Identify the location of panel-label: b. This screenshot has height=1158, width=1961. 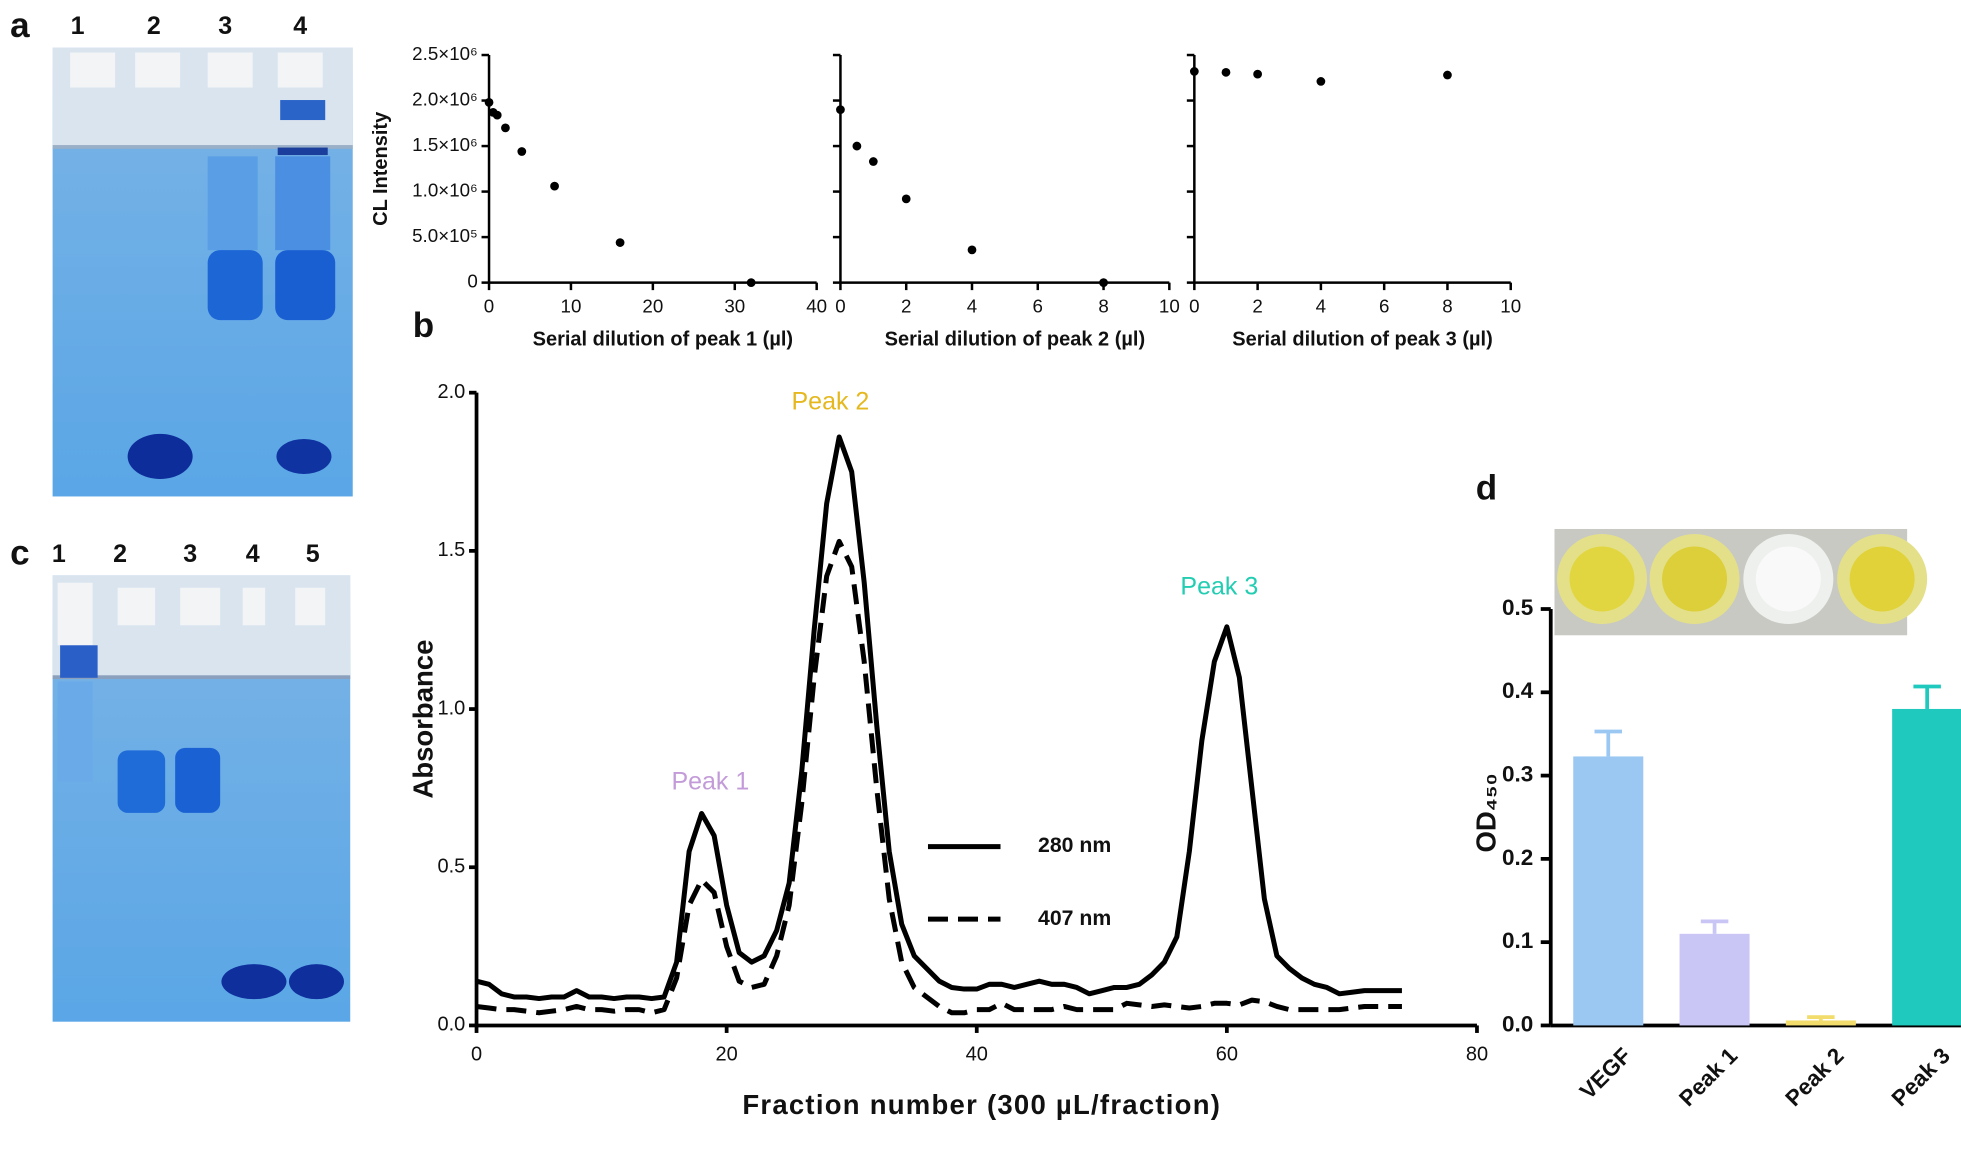
(423, 325).